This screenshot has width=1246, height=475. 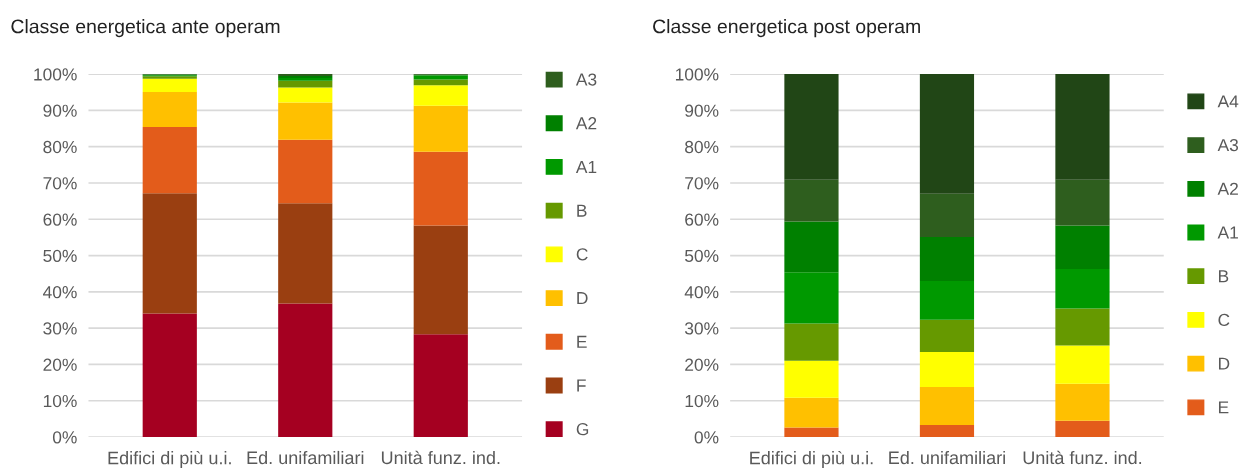 What do you see at coordinates (1228, 101) in the screenshot?
I see `legend-label: A4` at bounding box center [1228, 101].